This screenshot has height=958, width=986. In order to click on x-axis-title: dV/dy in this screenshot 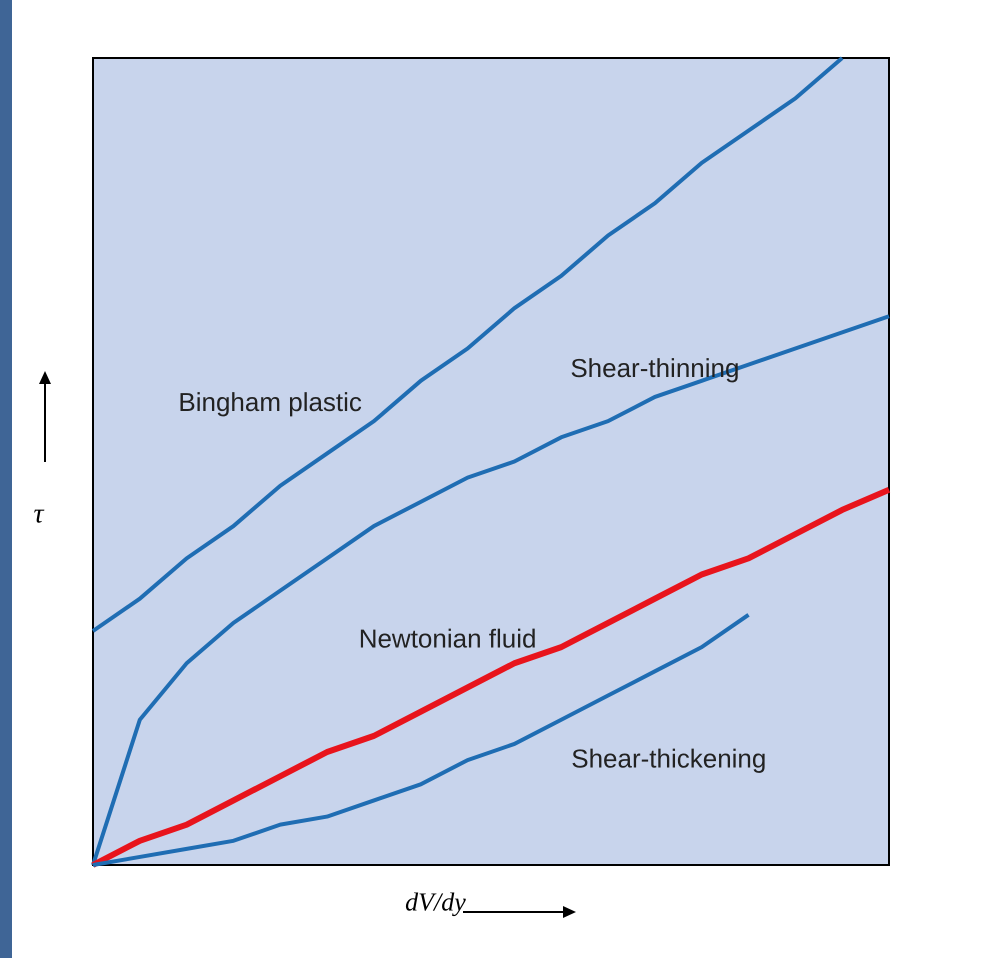, I will do `click(435, 902)`.